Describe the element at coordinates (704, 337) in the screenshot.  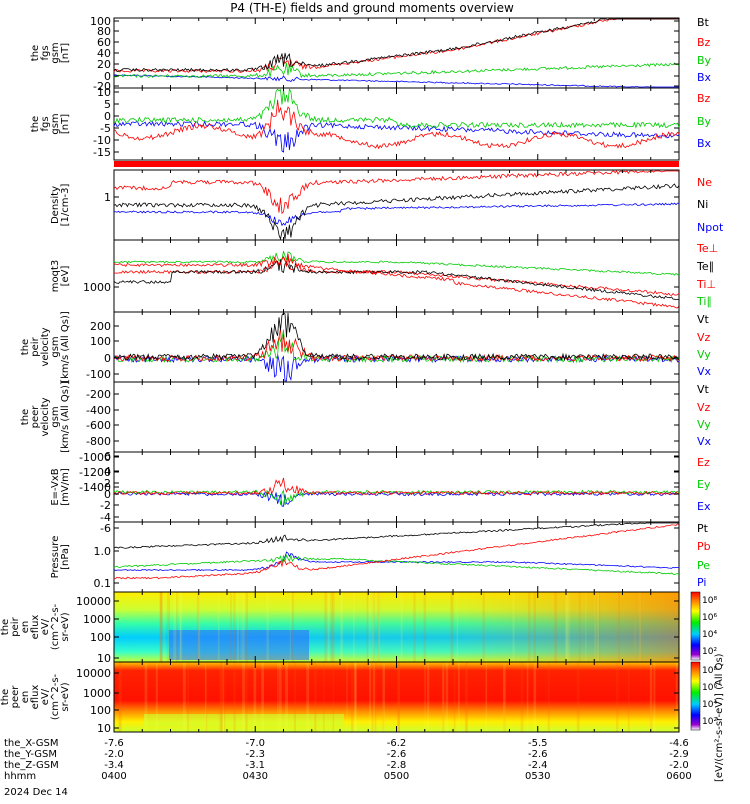
I see `legend-entry: Vz` at that location.